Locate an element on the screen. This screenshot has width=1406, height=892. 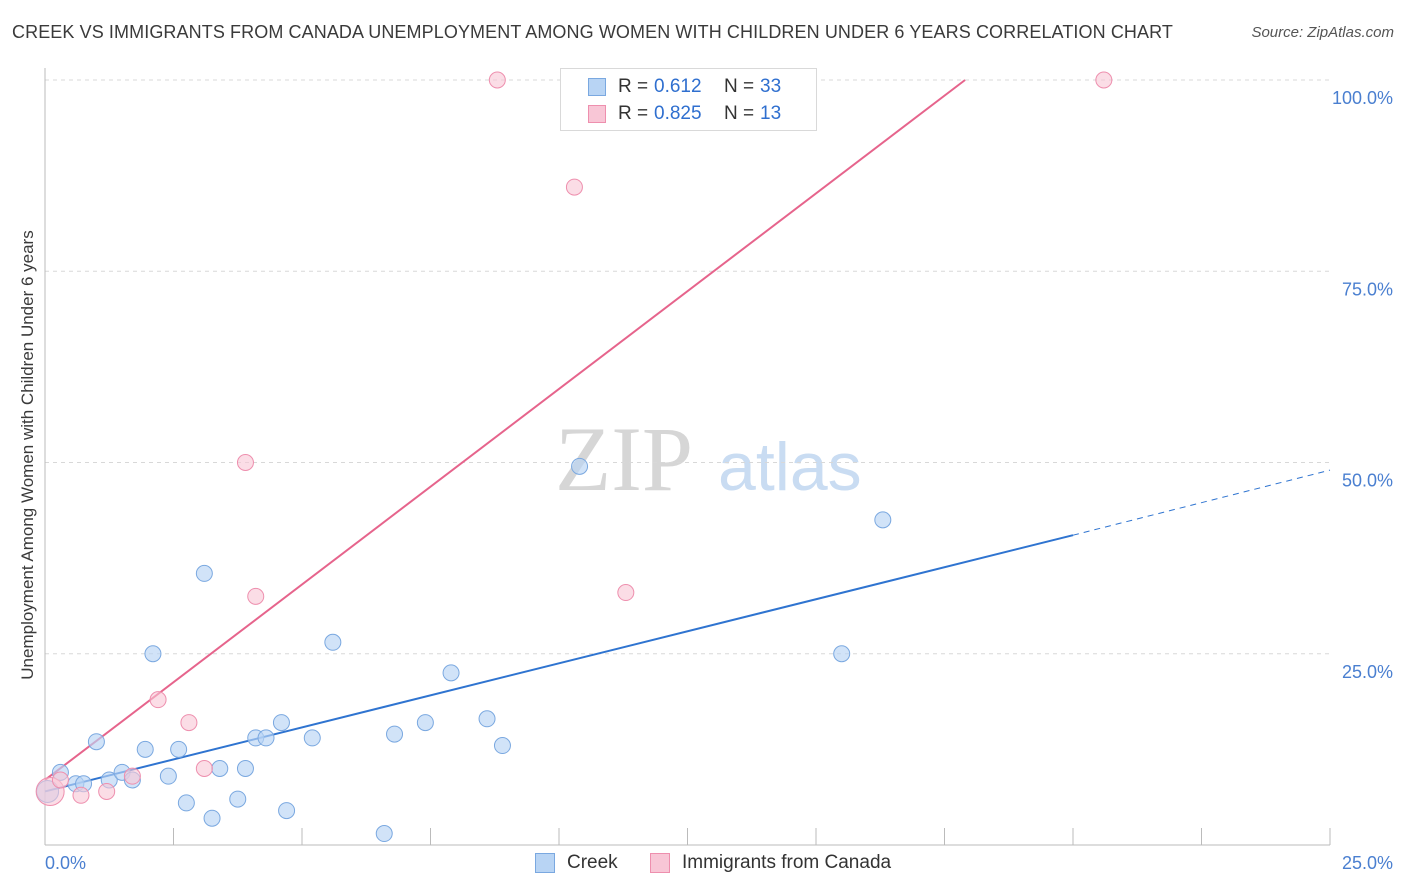
stats-row-canada: R = 0.825 N = 13 is located at coordinates (671, 114).